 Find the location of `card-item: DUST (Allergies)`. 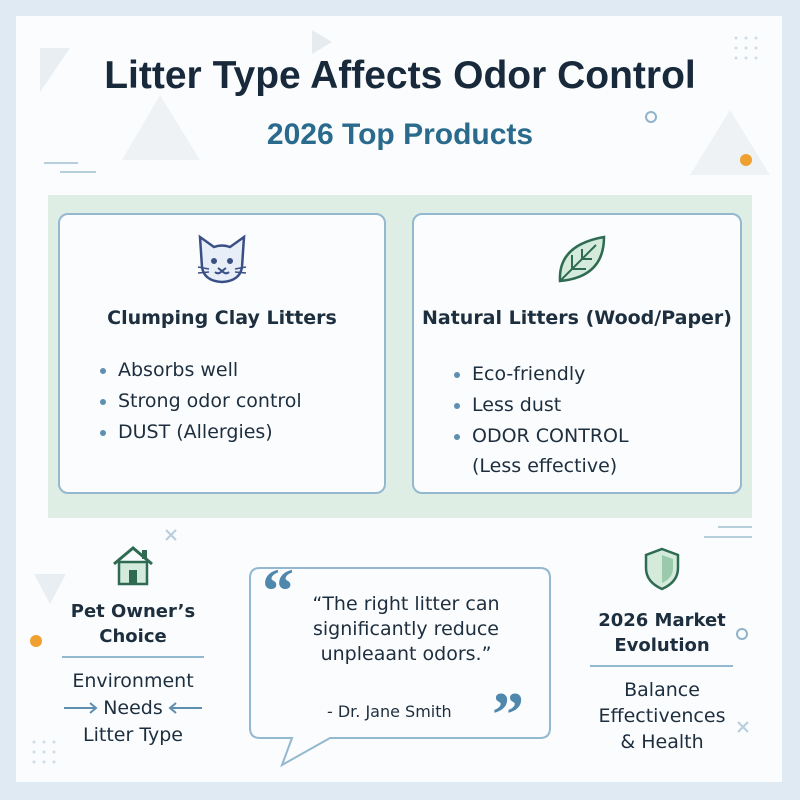

card-item: DUST (Allergies) is located at coordinates (201, 432).